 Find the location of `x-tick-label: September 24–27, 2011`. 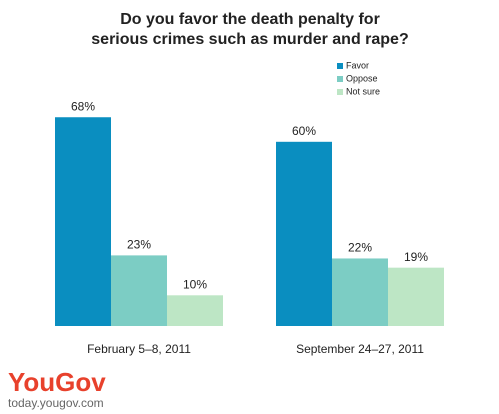

x-tick-label: September 24–27, 2011 is located at coordinates (360, 349).